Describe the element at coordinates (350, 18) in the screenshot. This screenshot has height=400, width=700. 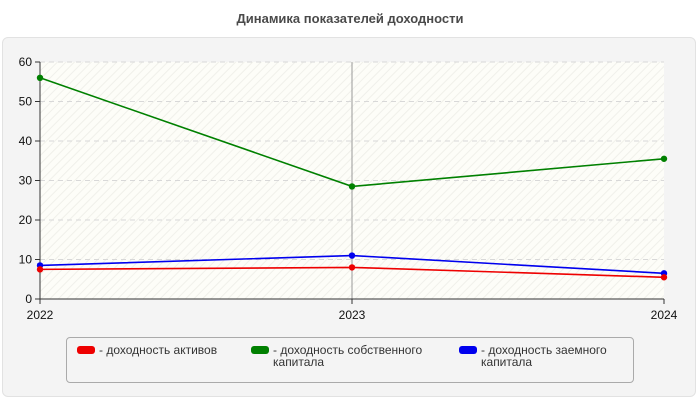
I see `chart-title: Динамика показателей доходности` at that location.